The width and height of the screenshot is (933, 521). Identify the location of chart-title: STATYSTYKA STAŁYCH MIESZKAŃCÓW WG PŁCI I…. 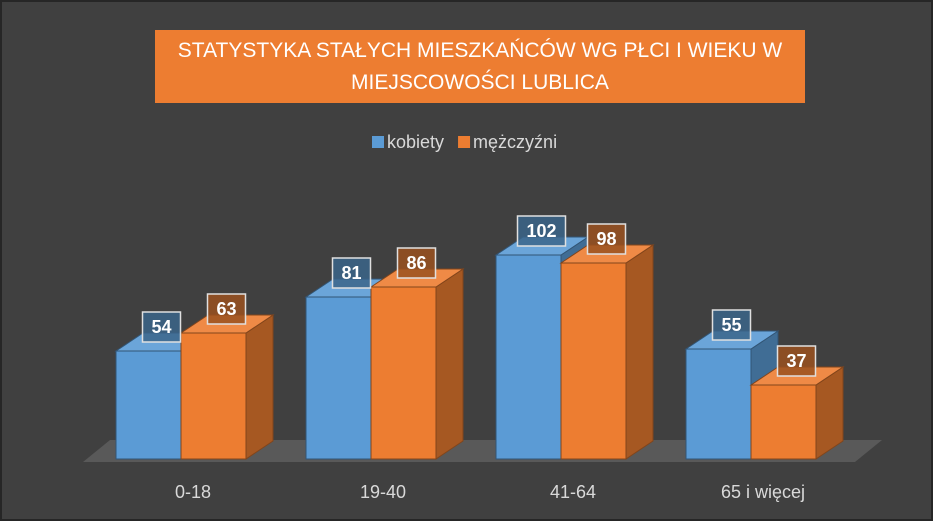
(480, 66).